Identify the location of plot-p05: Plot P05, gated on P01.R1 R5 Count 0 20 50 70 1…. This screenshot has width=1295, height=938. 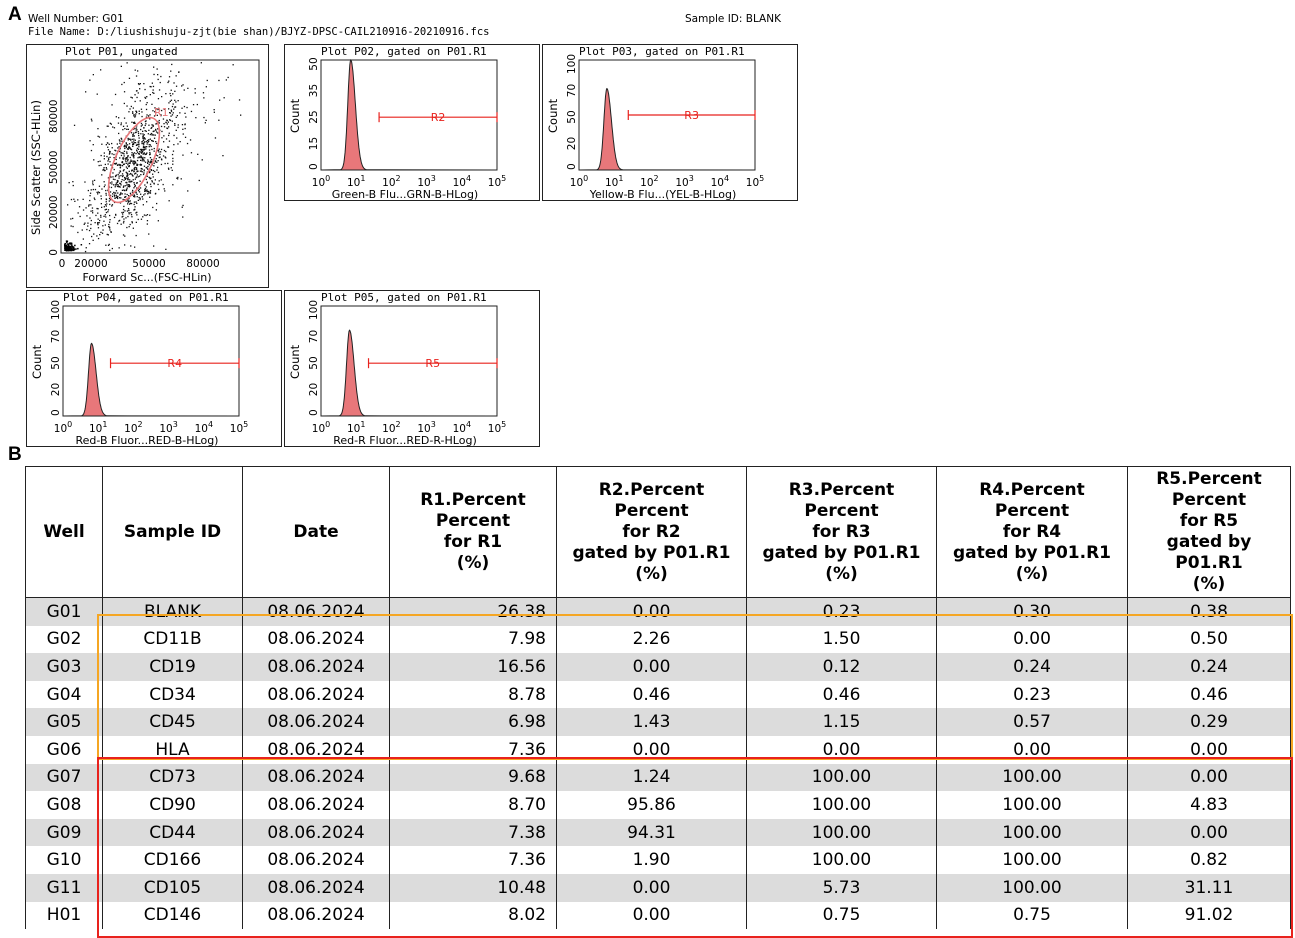
(412, 368).